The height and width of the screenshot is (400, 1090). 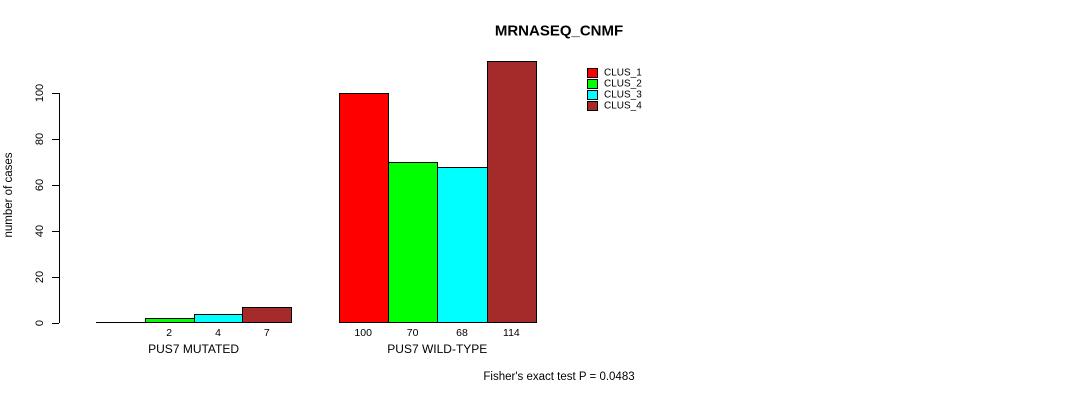 I want to click on y-tick-label: 20, so click(x=40, y=277).